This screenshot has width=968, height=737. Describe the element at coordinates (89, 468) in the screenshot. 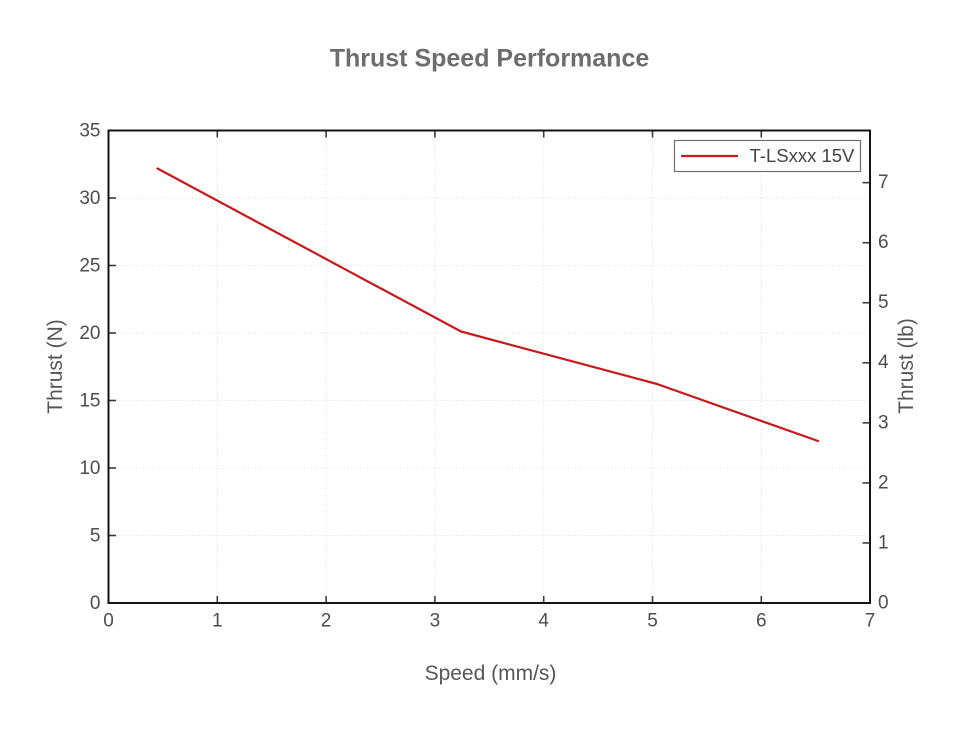

I see `svg-text: 10` at that location.